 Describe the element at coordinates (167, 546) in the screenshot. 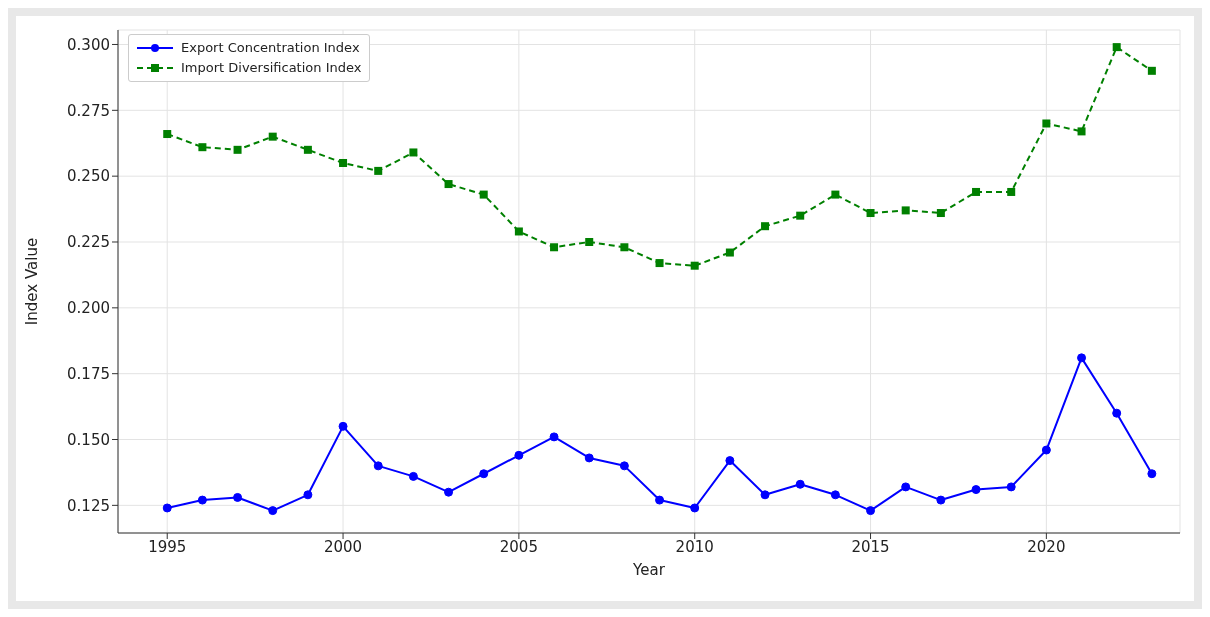

I see `x-tick-label: 1995` at that location.